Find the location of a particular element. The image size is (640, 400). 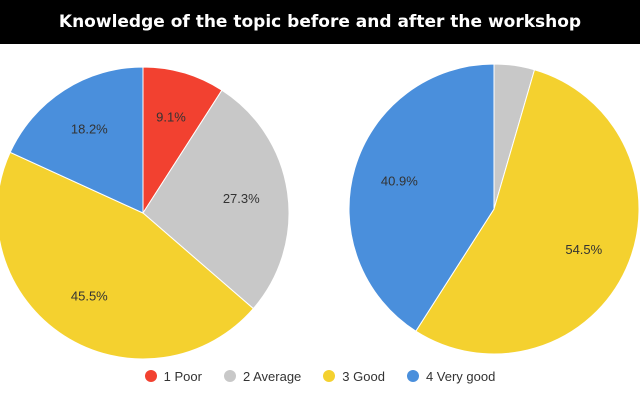

pie2-label-3-good: 54.5% is located at coordinates (583, 249).